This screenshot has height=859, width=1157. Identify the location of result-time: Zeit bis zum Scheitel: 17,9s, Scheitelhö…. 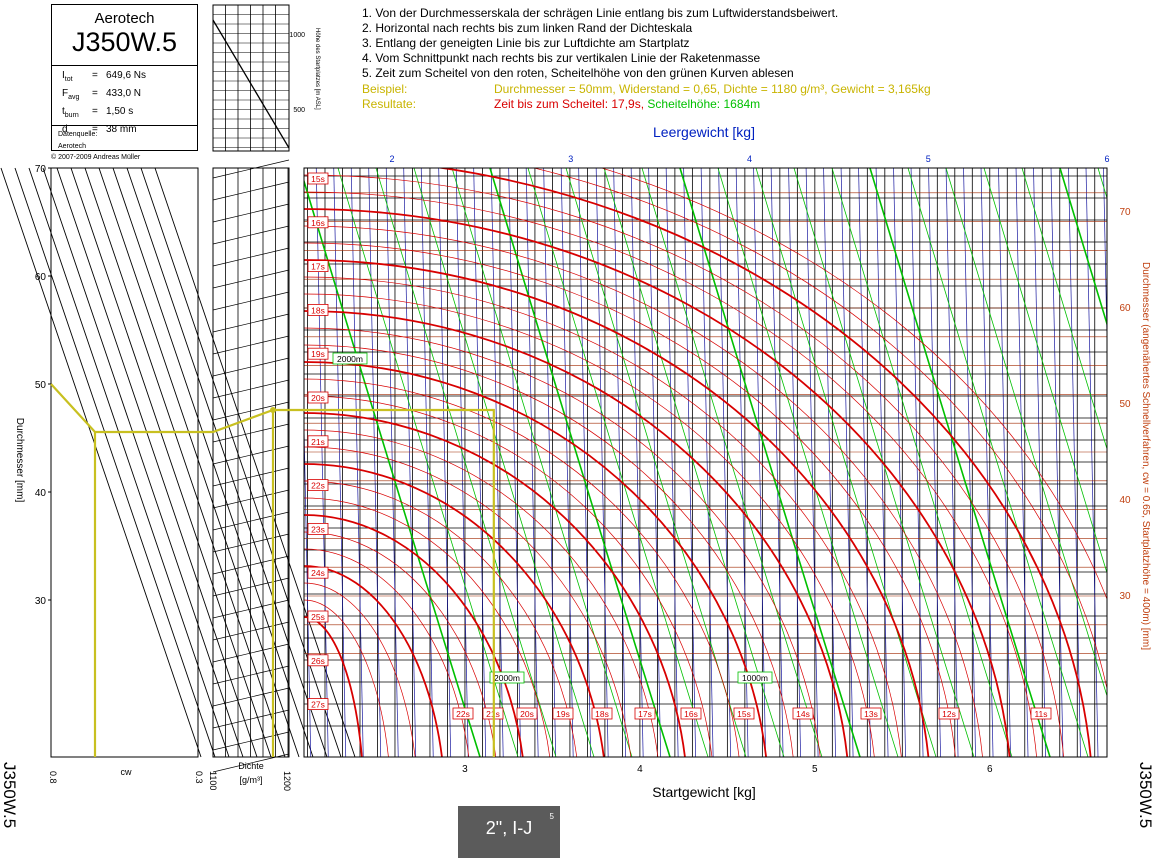
(627, 104).